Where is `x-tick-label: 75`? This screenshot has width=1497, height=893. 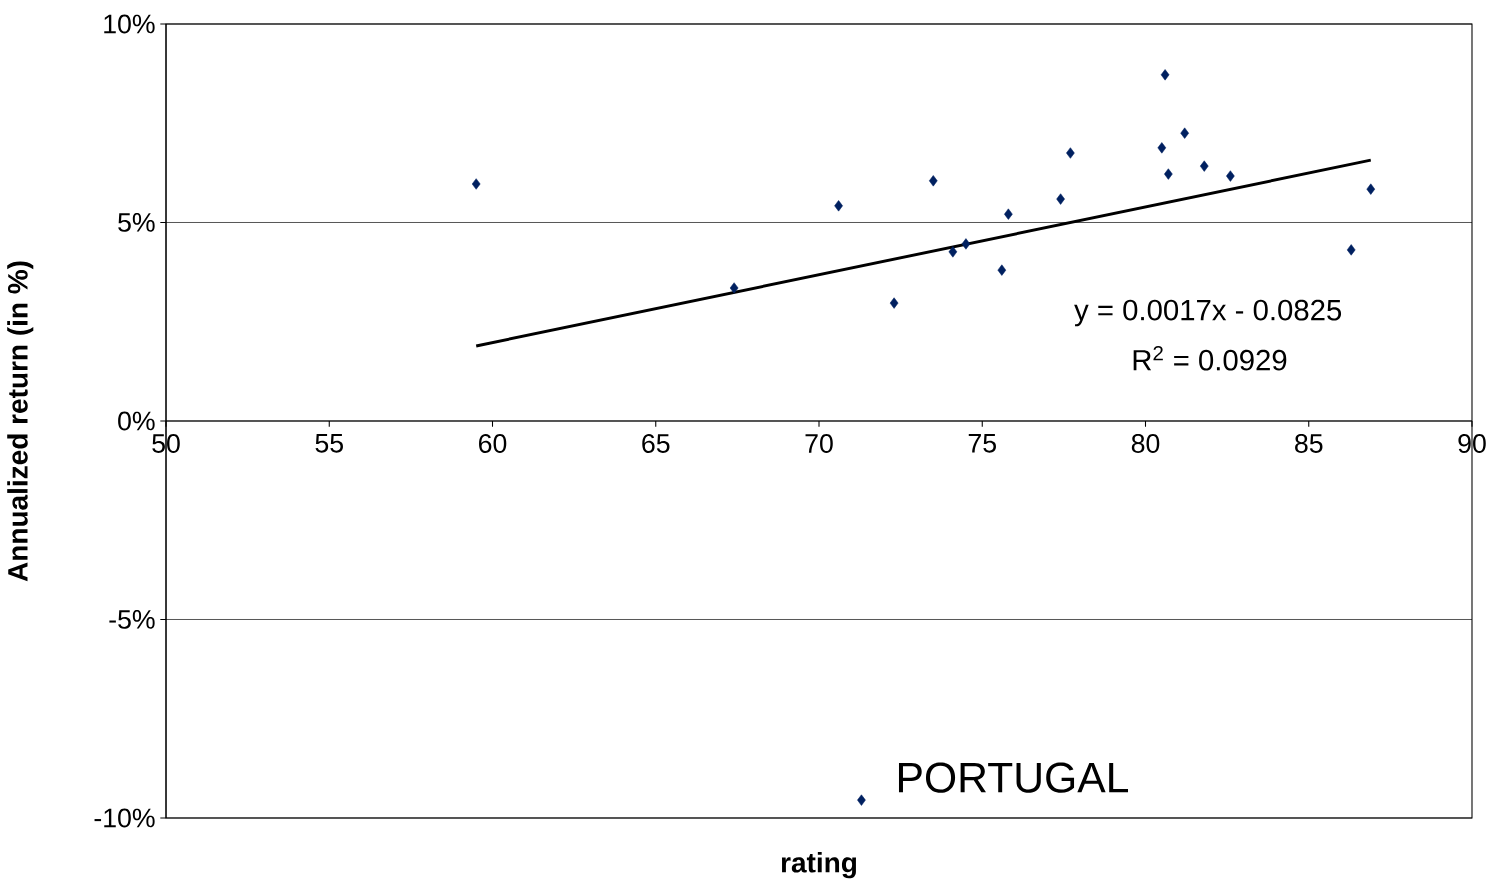
x-tick-label: 75 is located at coordinates (982, 443).